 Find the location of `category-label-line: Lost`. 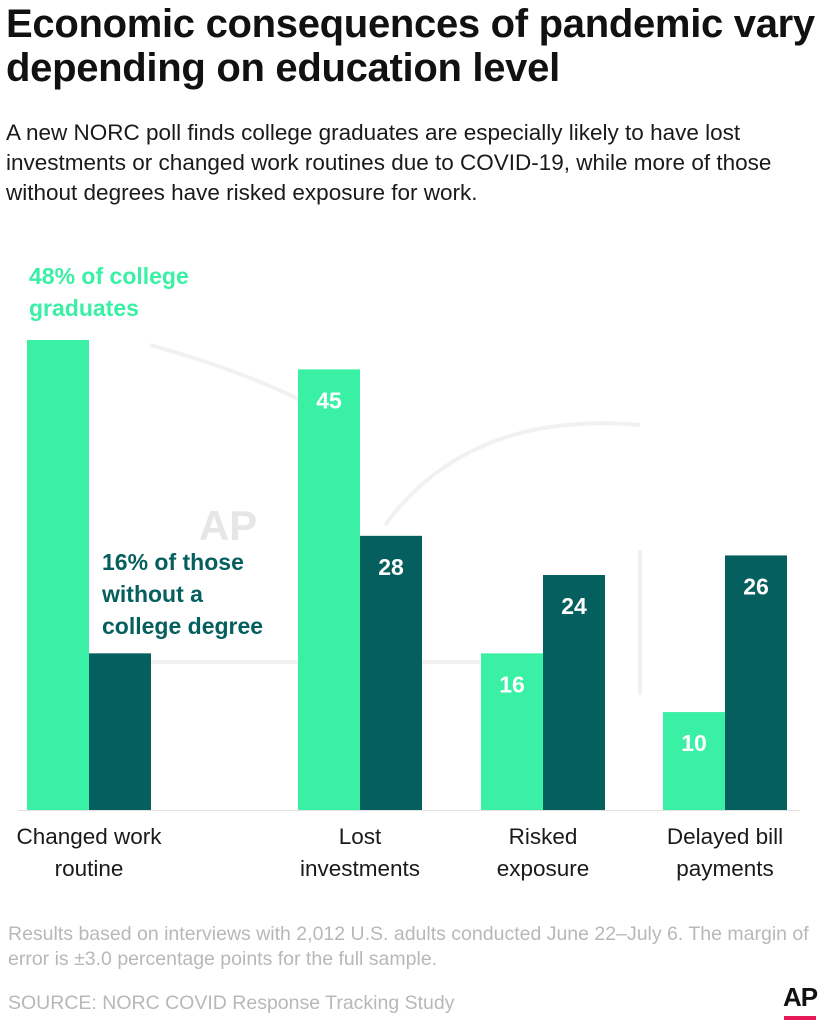

category-label-line: Lost is located at coordinates (360, 836).